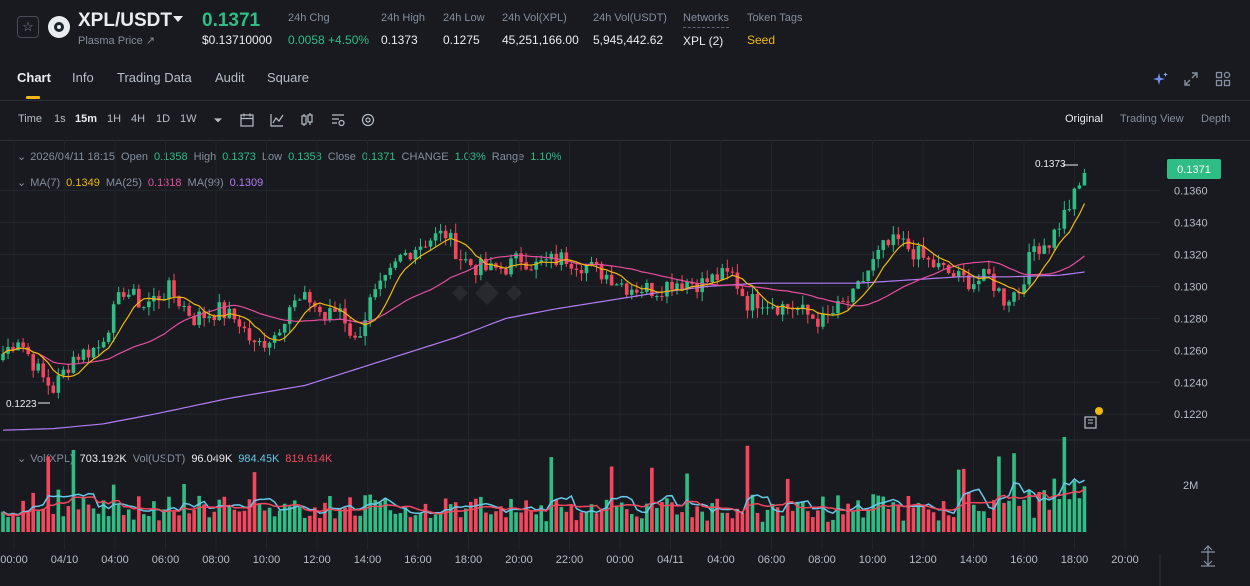  I want to click on pair-dropdown-icon, so click(178, 19).